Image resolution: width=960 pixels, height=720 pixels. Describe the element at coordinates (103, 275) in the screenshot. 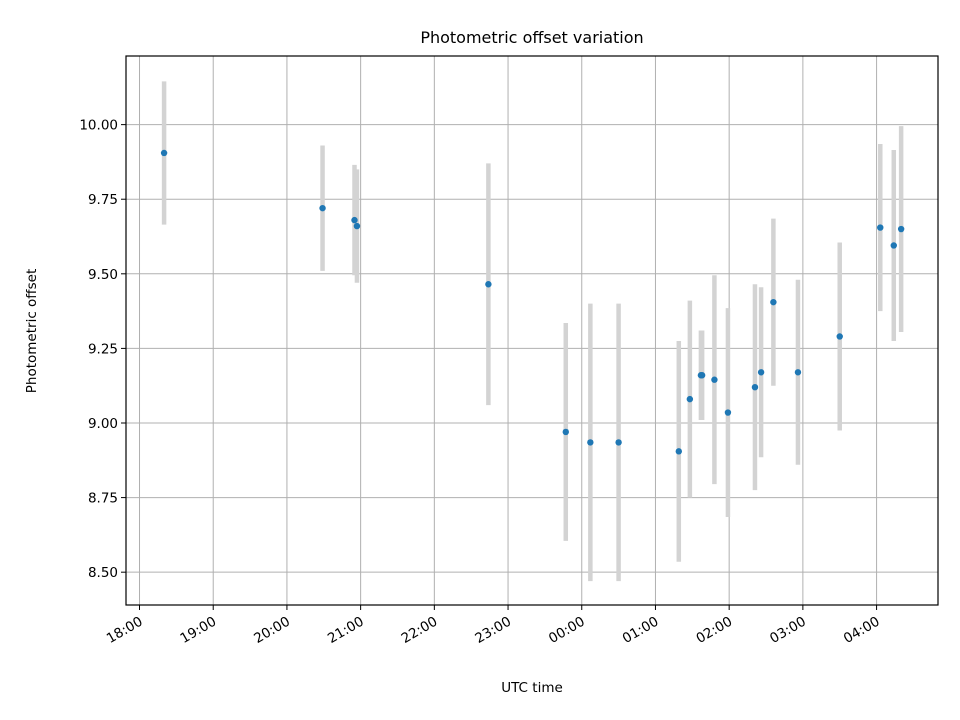

I see `y-tick-label: 9.50` at that location.